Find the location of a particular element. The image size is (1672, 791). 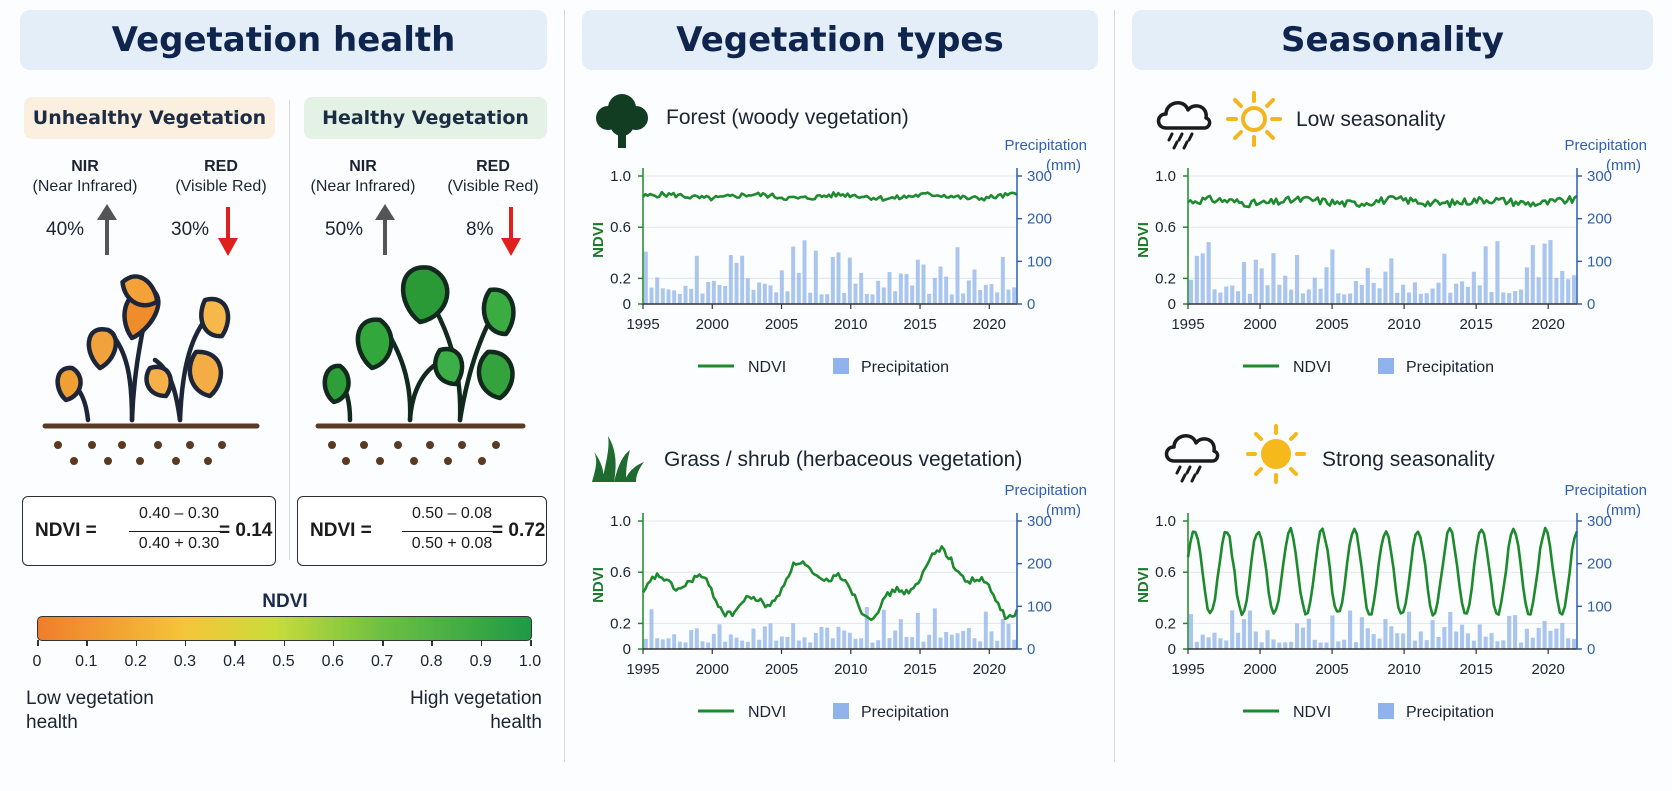

chart-title-forest: Forest (woody vegetation) is located at coordinates (787, 117).